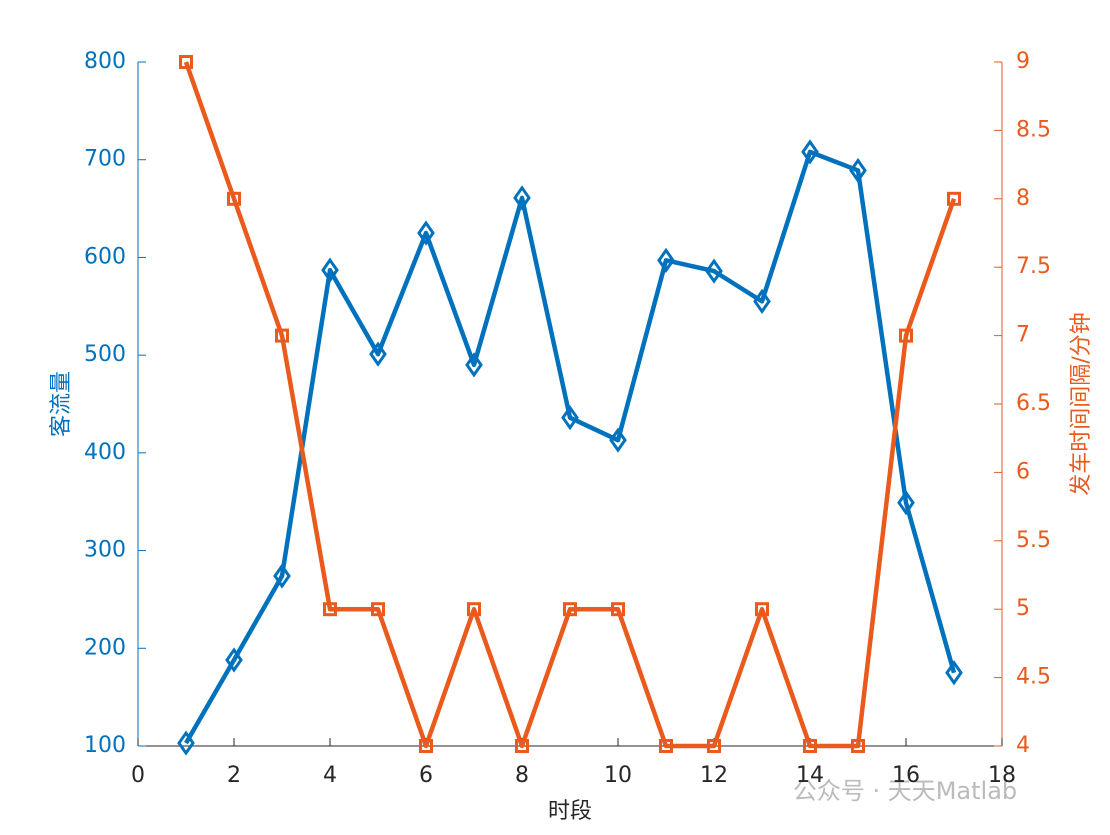 This screenshot has width=1110, height=835. I want to click on y2-tick-label: 5.5, so click(1033, 540).